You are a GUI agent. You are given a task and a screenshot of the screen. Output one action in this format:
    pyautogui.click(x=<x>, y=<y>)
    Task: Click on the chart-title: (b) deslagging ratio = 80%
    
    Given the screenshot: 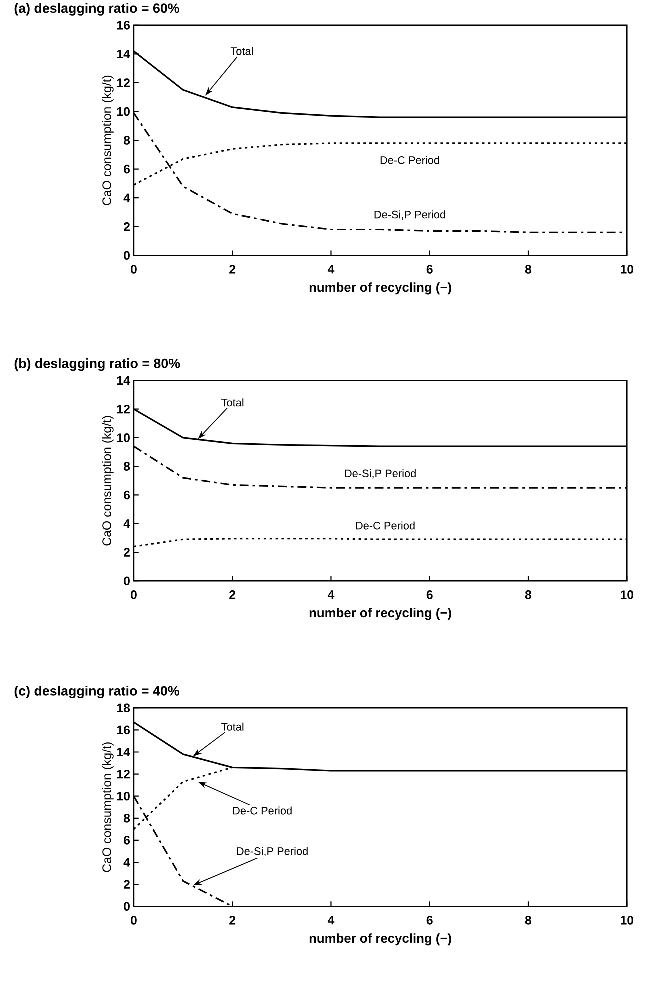 What is the action you would take?
    pyautogui.click(x=97, y=365)
    